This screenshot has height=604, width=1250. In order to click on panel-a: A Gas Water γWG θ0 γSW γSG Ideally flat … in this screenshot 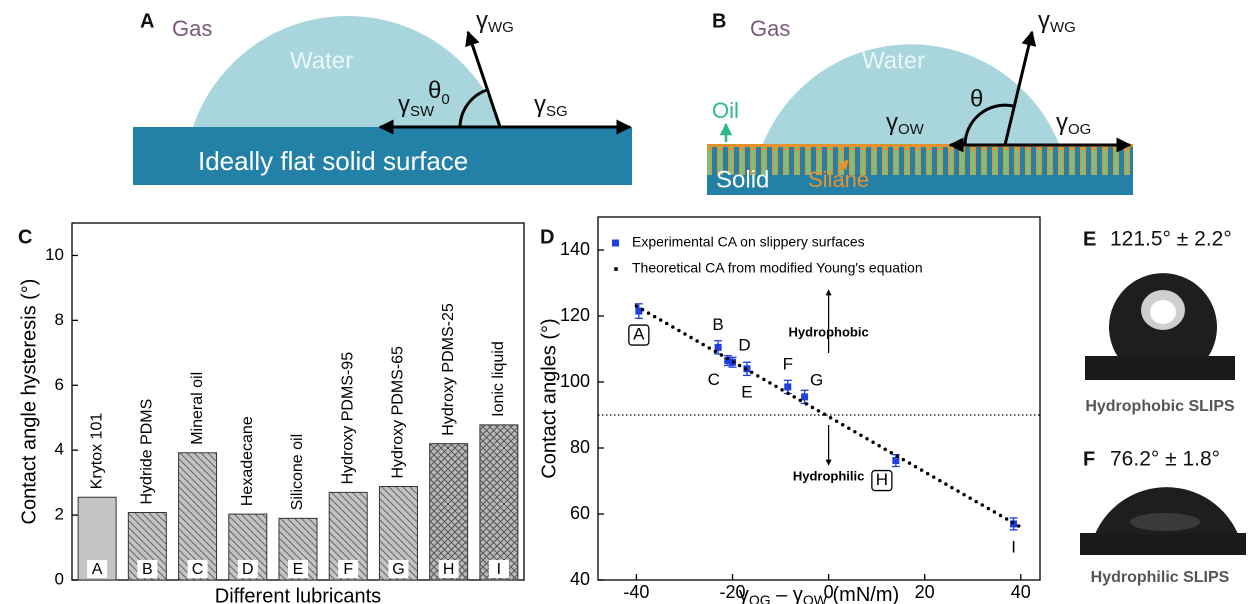, I will do `click(382, 96)`.